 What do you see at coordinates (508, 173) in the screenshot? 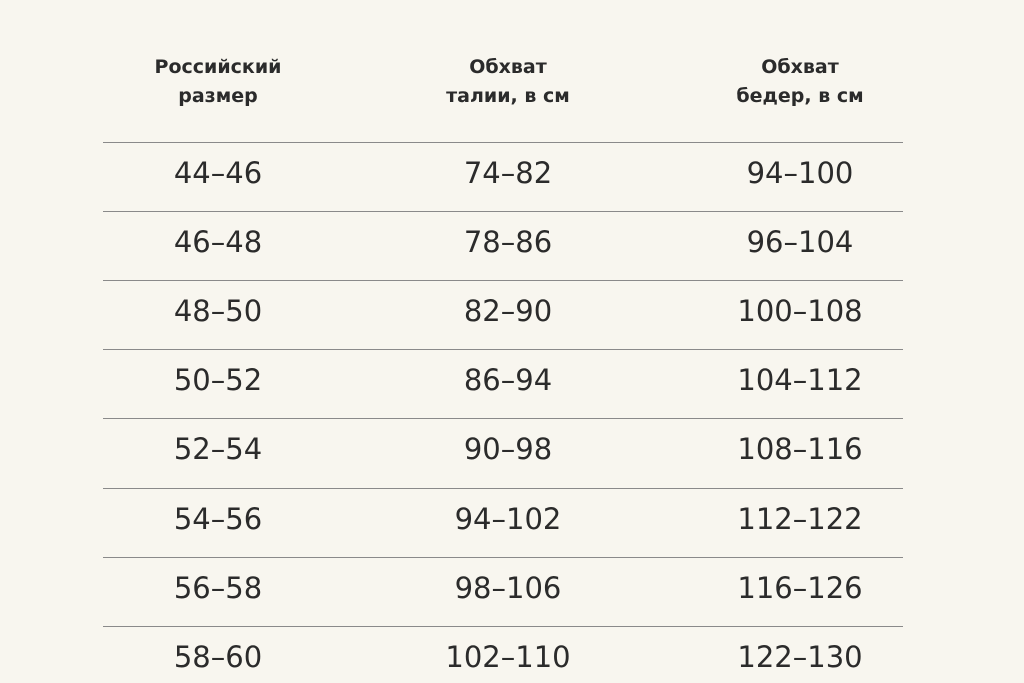
I see `table-cell: 74–82` at bounding box center [508, 173].